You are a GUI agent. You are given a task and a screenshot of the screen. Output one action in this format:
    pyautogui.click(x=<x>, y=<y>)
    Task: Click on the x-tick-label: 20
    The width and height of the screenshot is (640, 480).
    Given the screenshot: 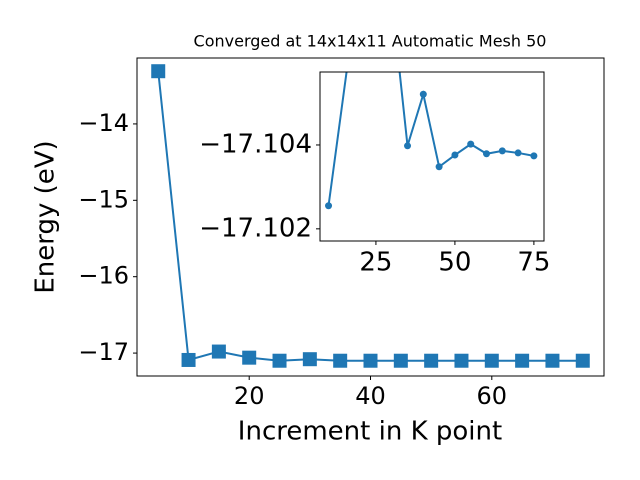 What is the action you would take?
    pyautogui.click(x=249, y=396)
    